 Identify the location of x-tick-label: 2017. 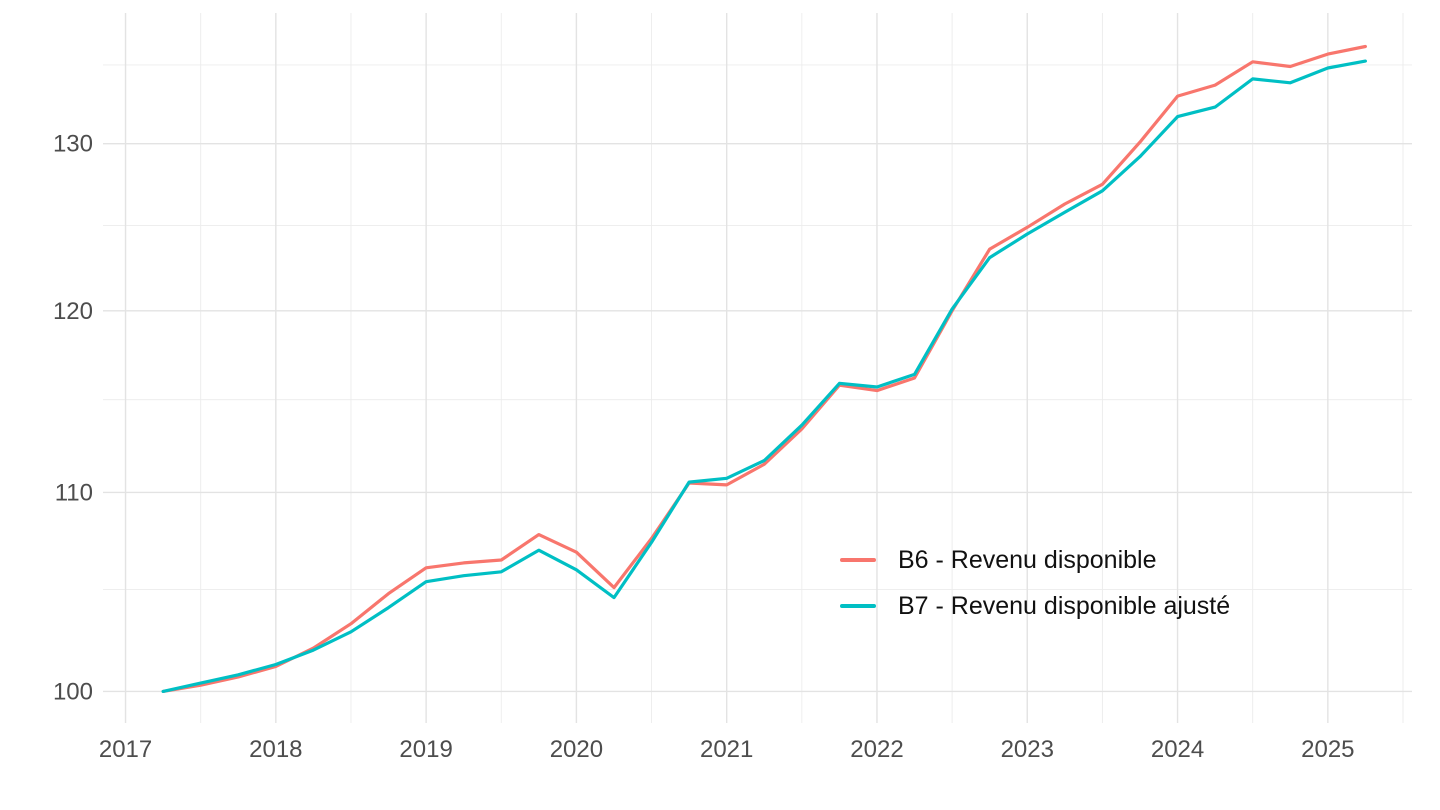
(125, 749).